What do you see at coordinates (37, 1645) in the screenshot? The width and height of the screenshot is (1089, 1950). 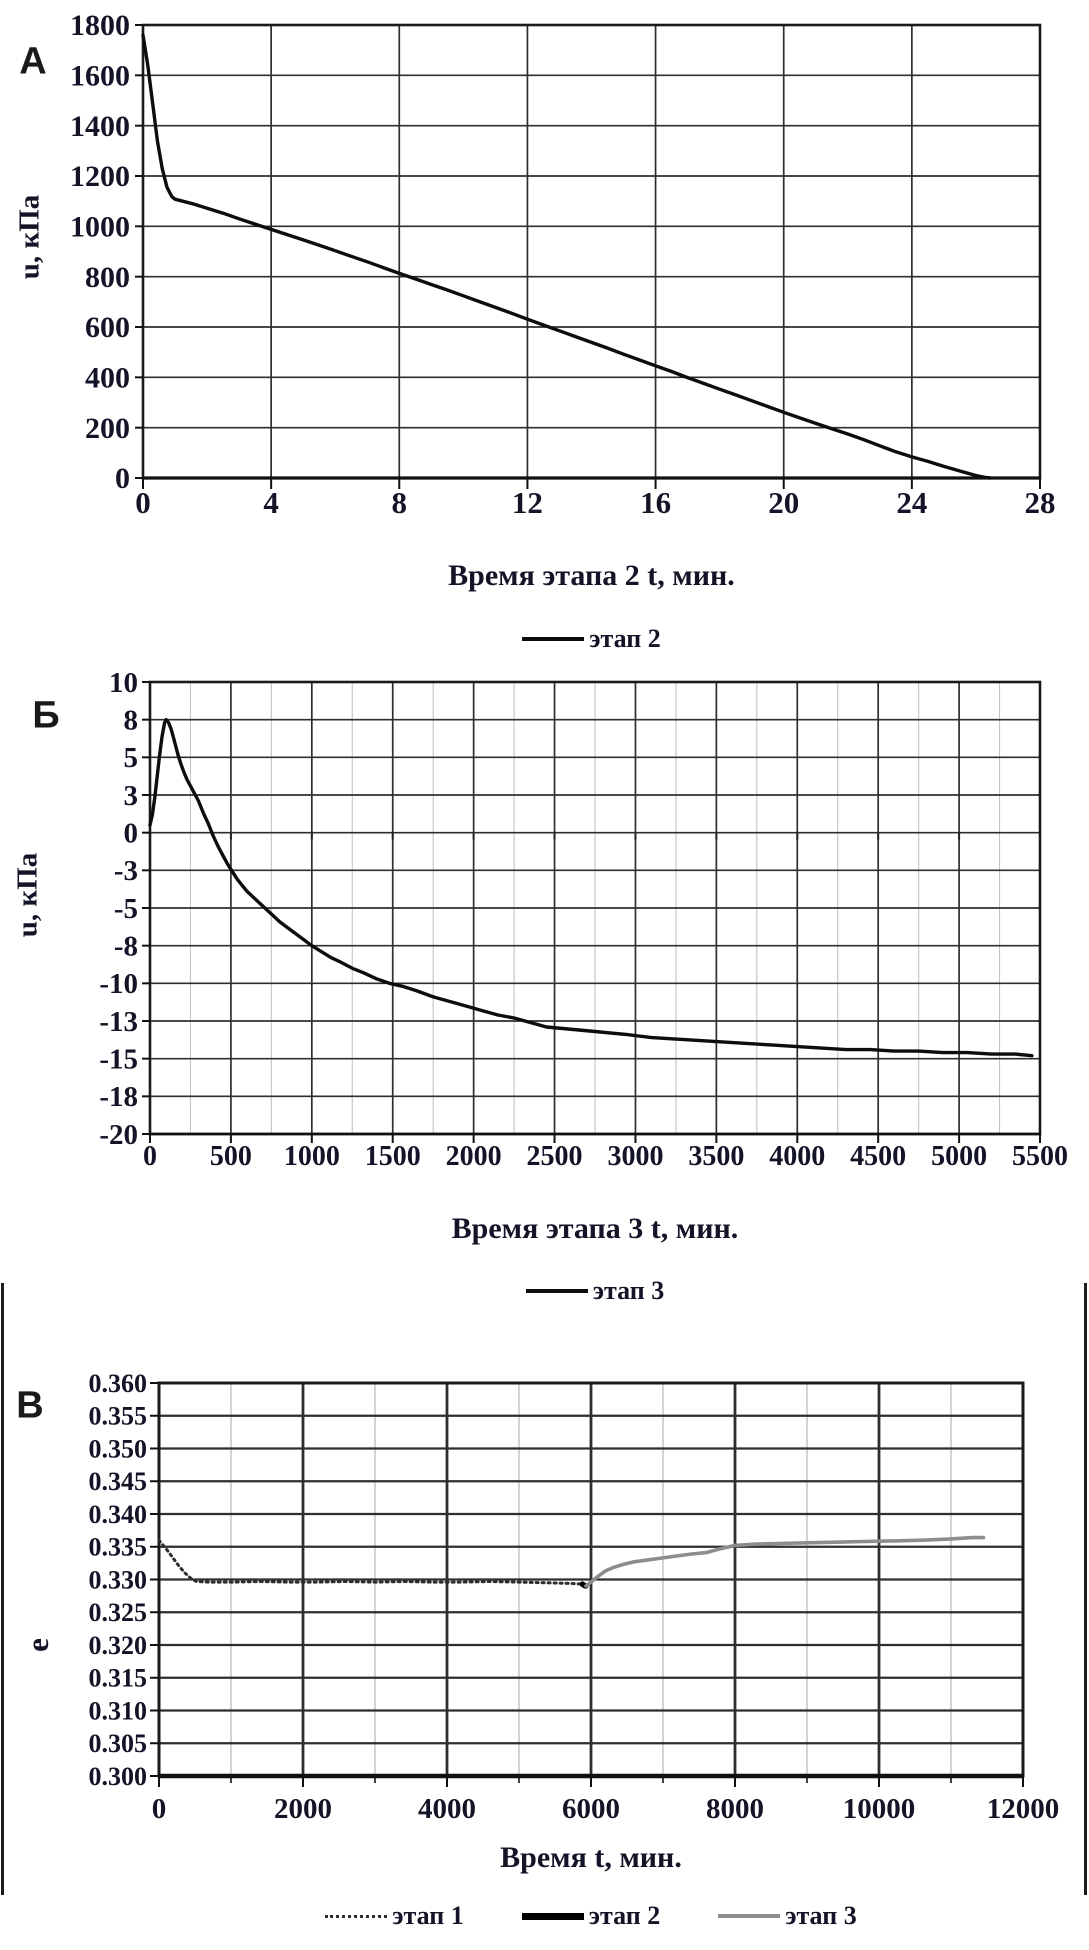 I see `chart-v-y-axis-title: е` at bounding box center [37, 1645].